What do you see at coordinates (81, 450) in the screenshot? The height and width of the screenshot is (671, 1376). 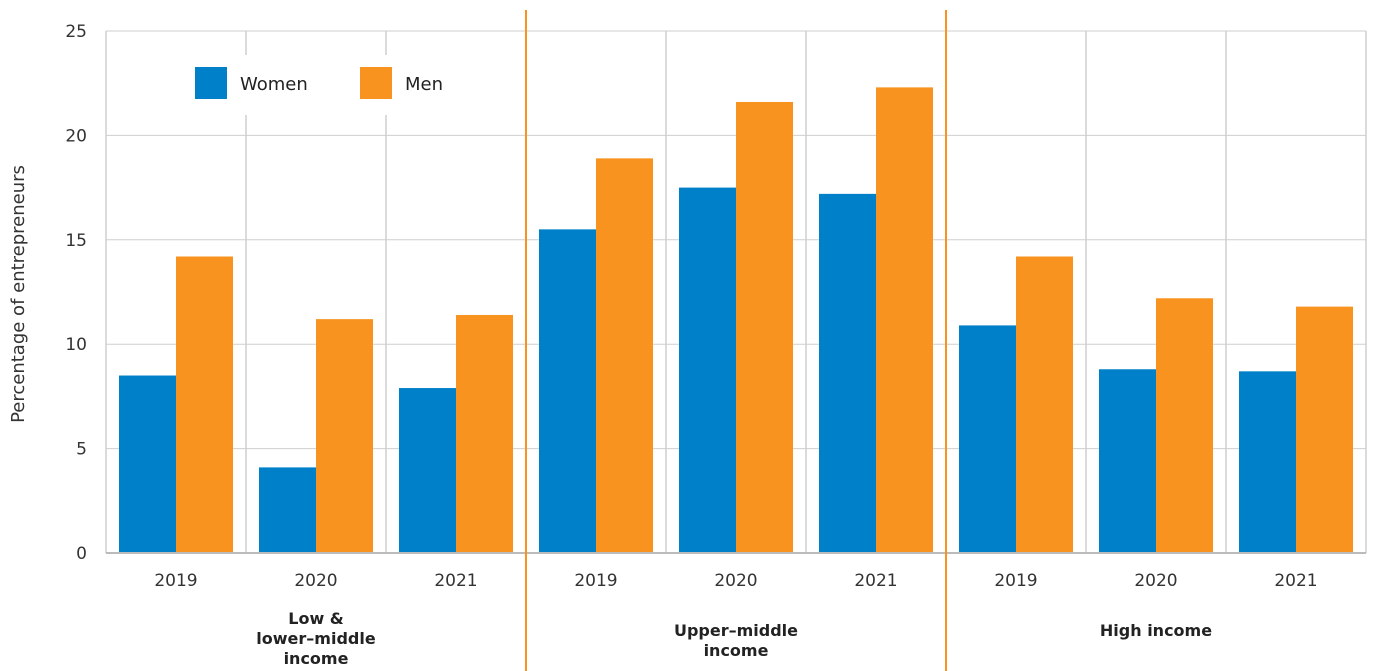 I see `y-tick-label: 5` at bounding box center [81, 450].